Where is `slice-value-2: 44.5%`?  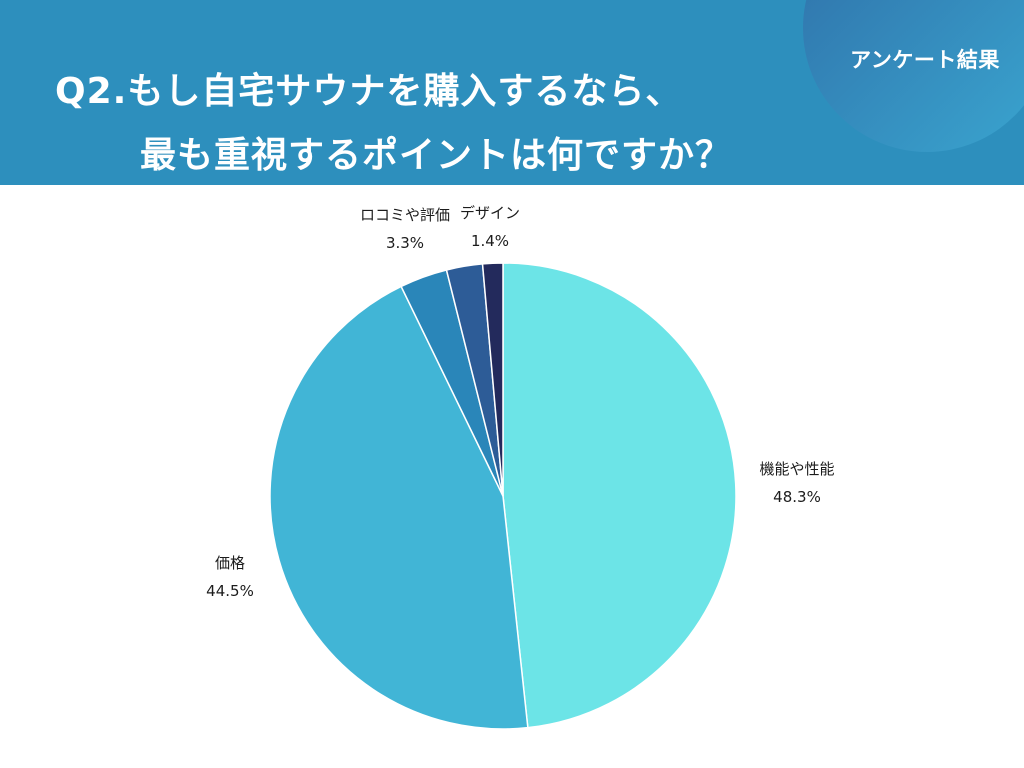 slice-value-2: 44.5% is located at coordinates (230, 591).